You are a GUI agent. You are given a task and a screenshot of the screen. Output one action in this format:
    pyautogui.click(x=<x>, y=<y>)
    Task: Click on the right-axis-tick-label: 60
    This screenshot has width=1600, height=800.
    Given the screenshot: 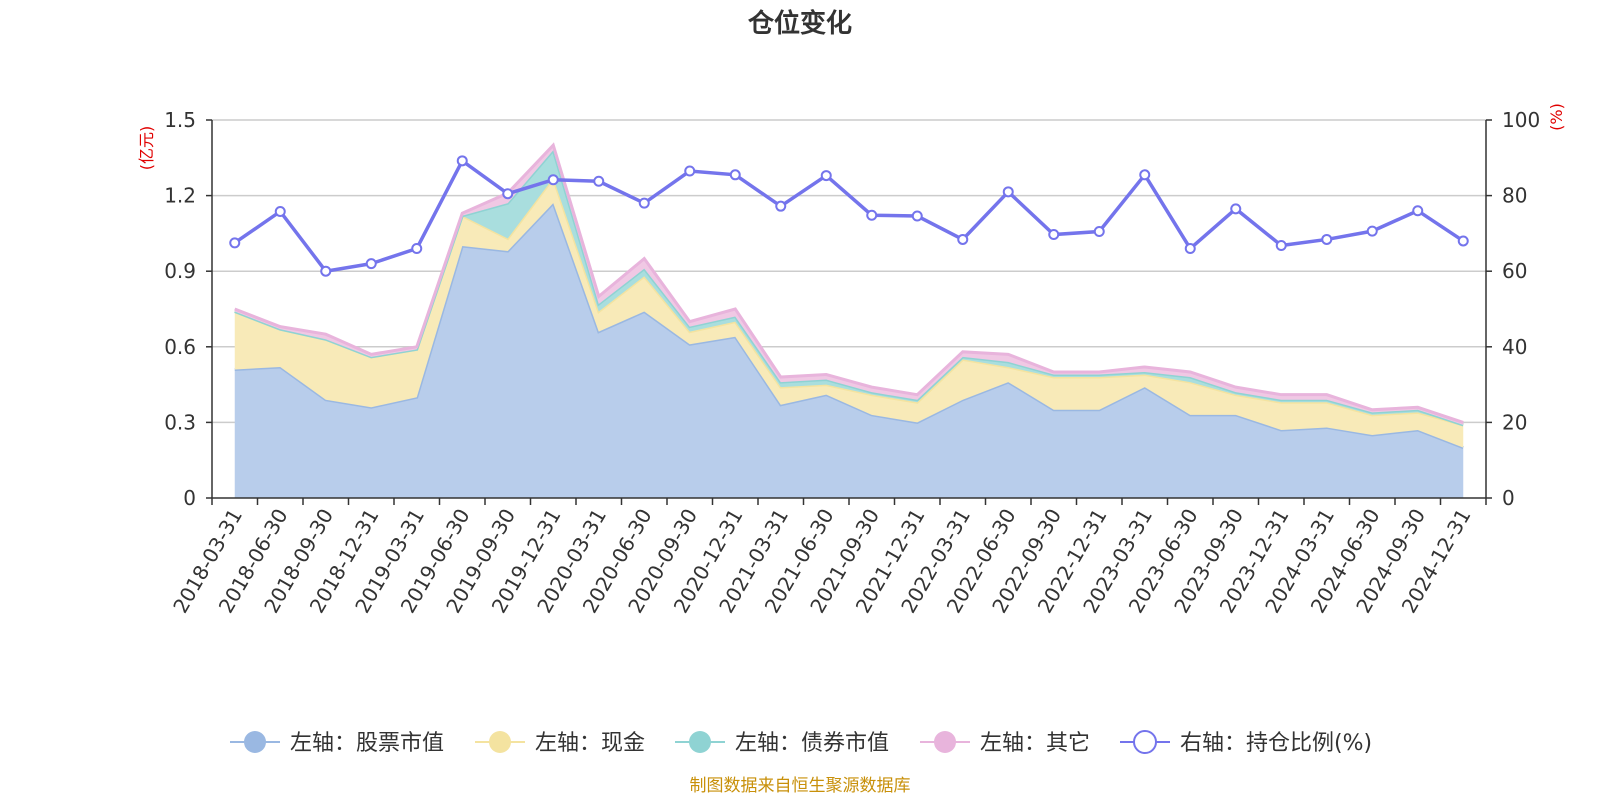 What is the action you would take?
    pyautogui.click(x=1514, y=271)
    